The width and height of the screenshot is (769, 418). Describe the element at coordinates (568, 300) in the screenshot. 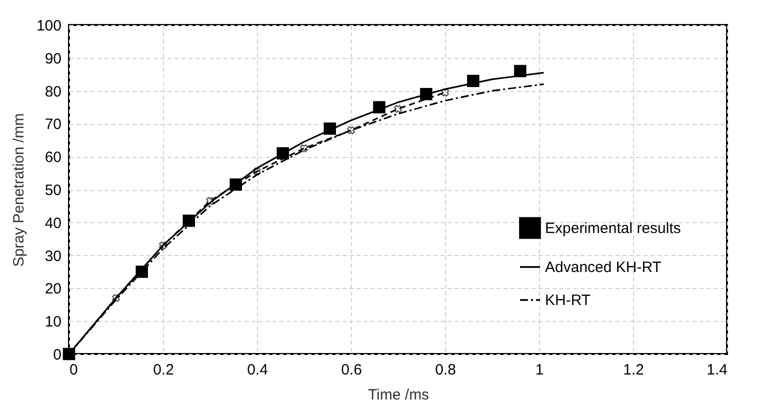

I see `legend-label: KH-RT` at that location.